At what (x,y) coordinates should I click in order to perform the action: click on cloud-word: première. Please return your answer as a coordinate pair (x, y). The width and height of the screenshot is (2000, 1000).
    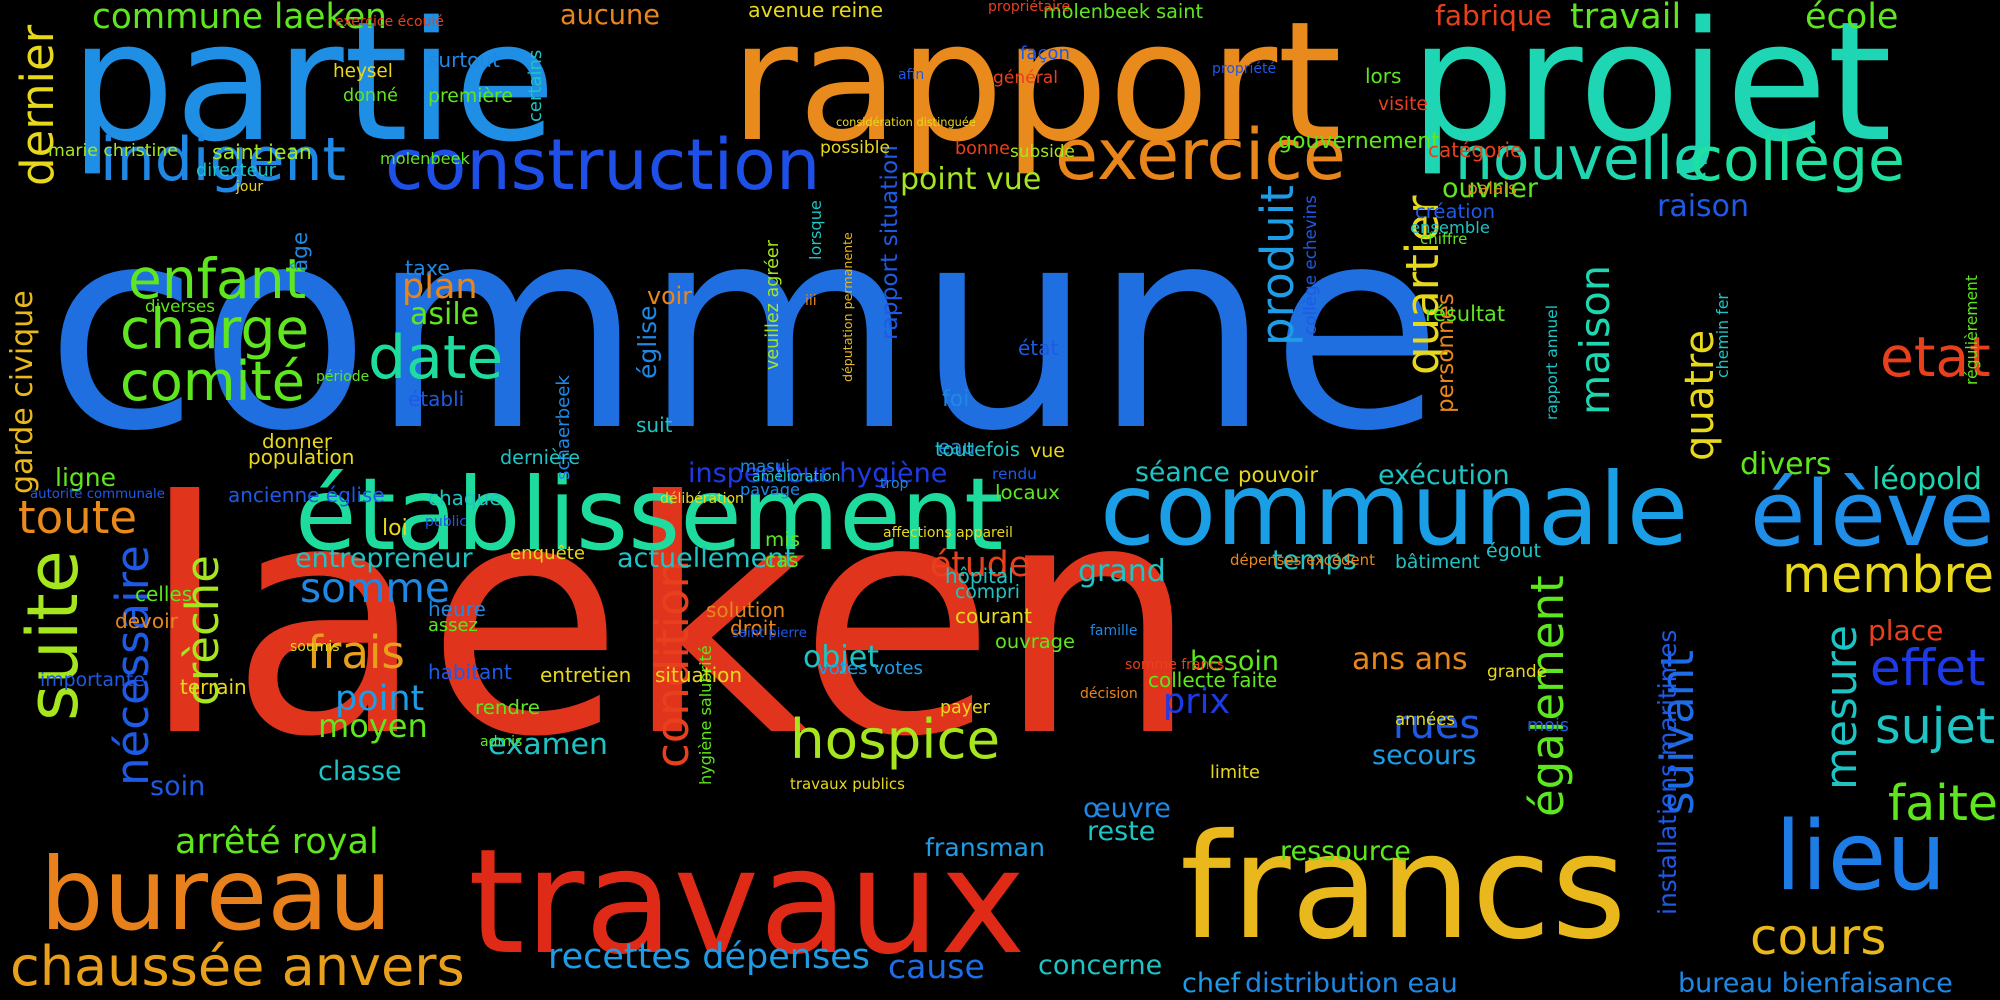
    Looking at the image, I should click on (470, 96).